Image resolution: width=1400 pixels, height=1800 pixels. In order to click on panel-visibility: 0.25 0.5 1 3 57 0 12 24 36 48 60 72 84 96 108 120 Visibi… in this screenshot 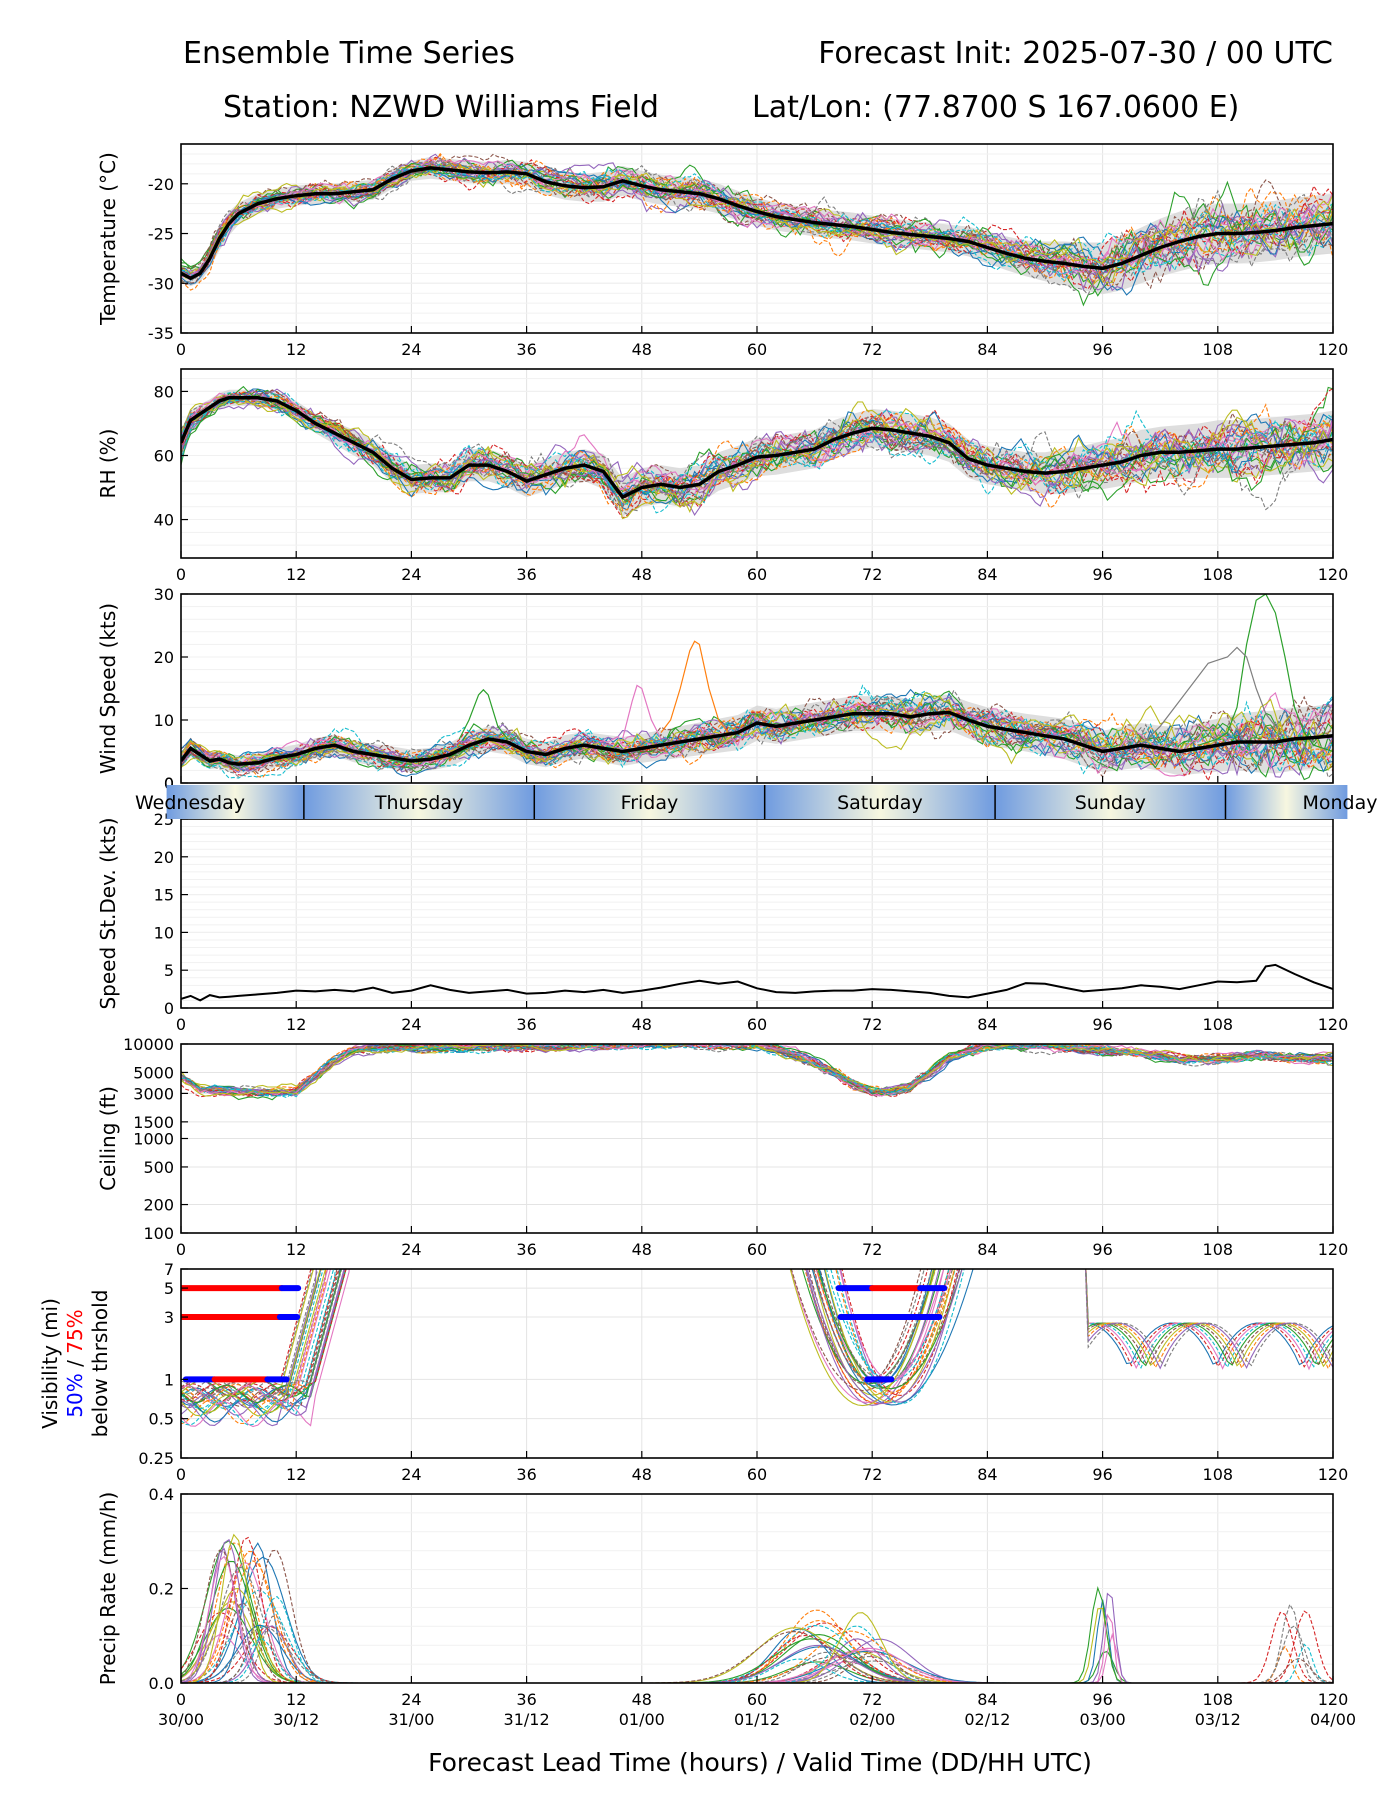, I will do `click(693, 1372)`.